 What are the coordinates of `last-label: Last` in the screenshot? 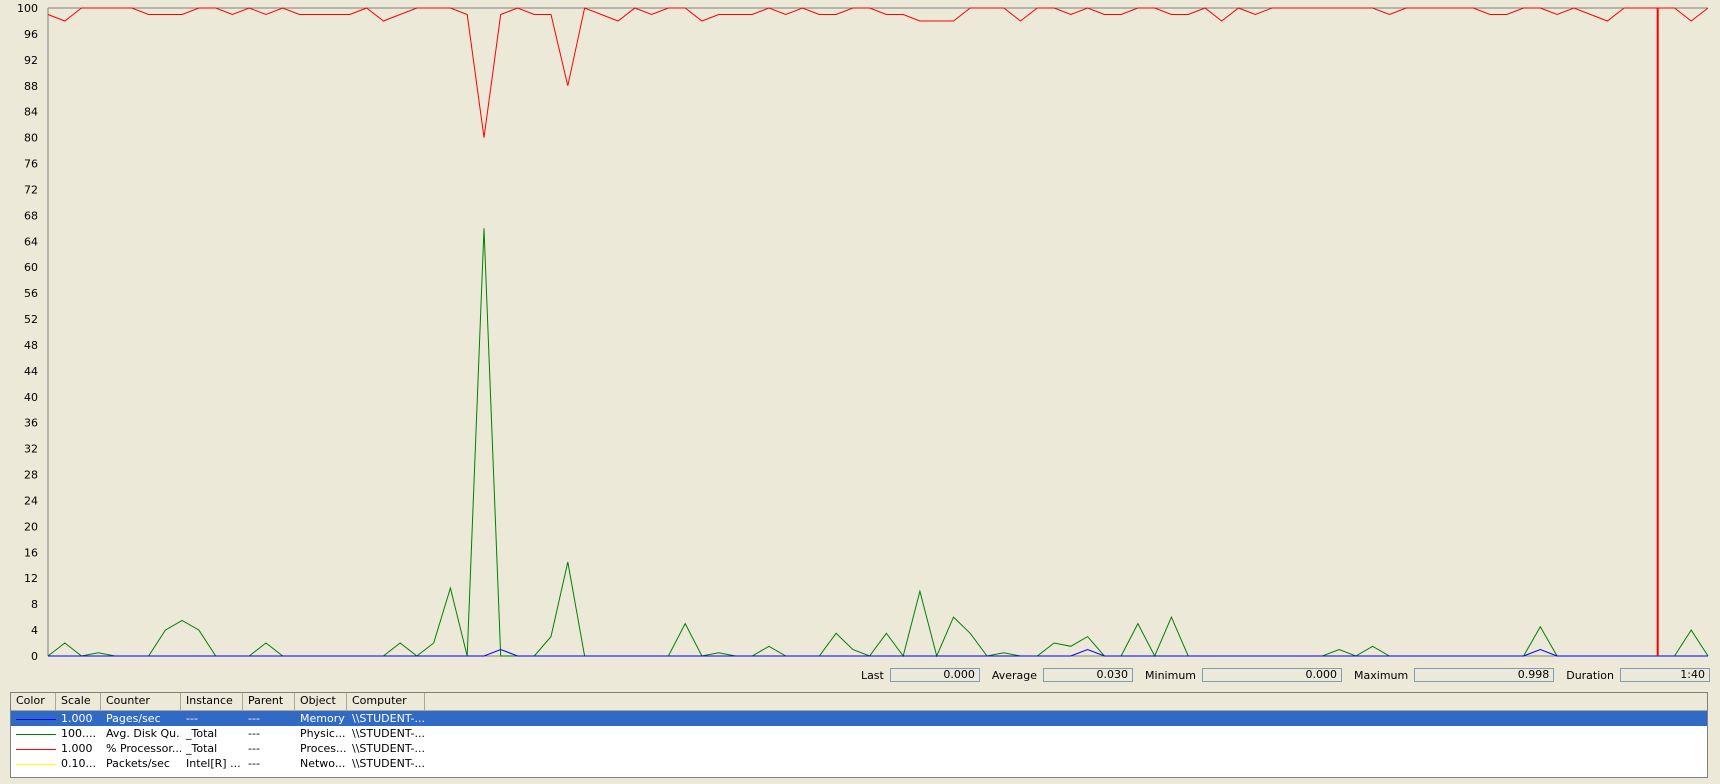 It's located at (872, 675).